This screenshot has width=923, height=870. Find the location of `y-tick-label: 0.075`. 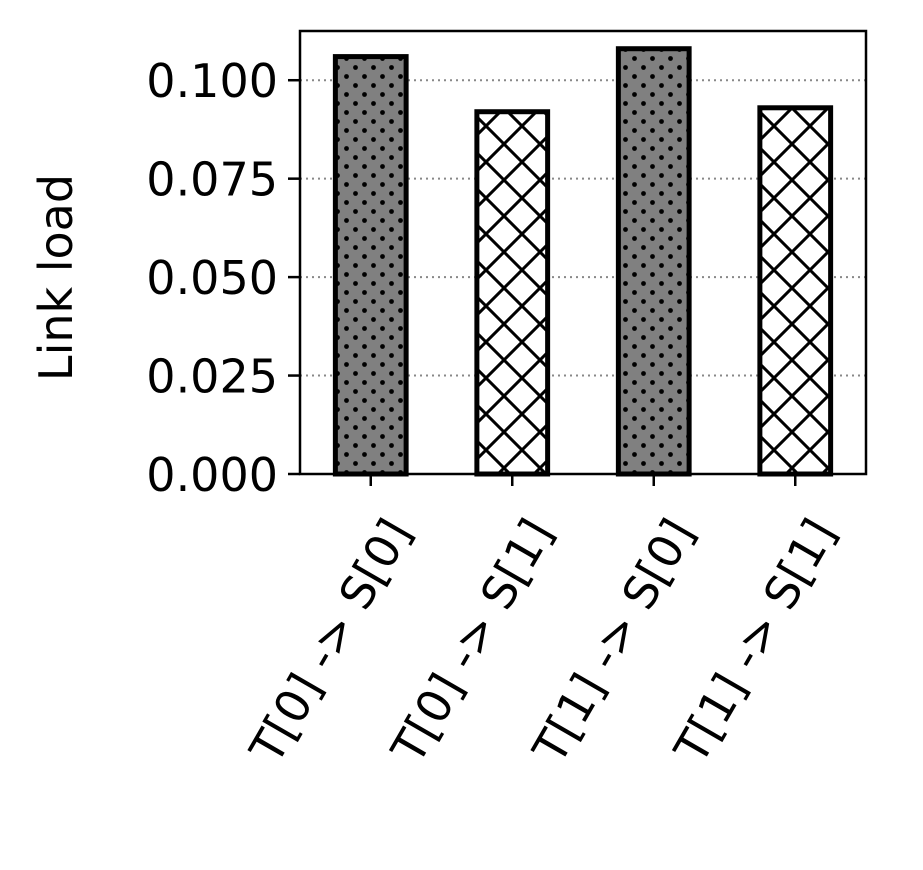

y-tick-label: 0.075 is located at coordinates (212, 180).